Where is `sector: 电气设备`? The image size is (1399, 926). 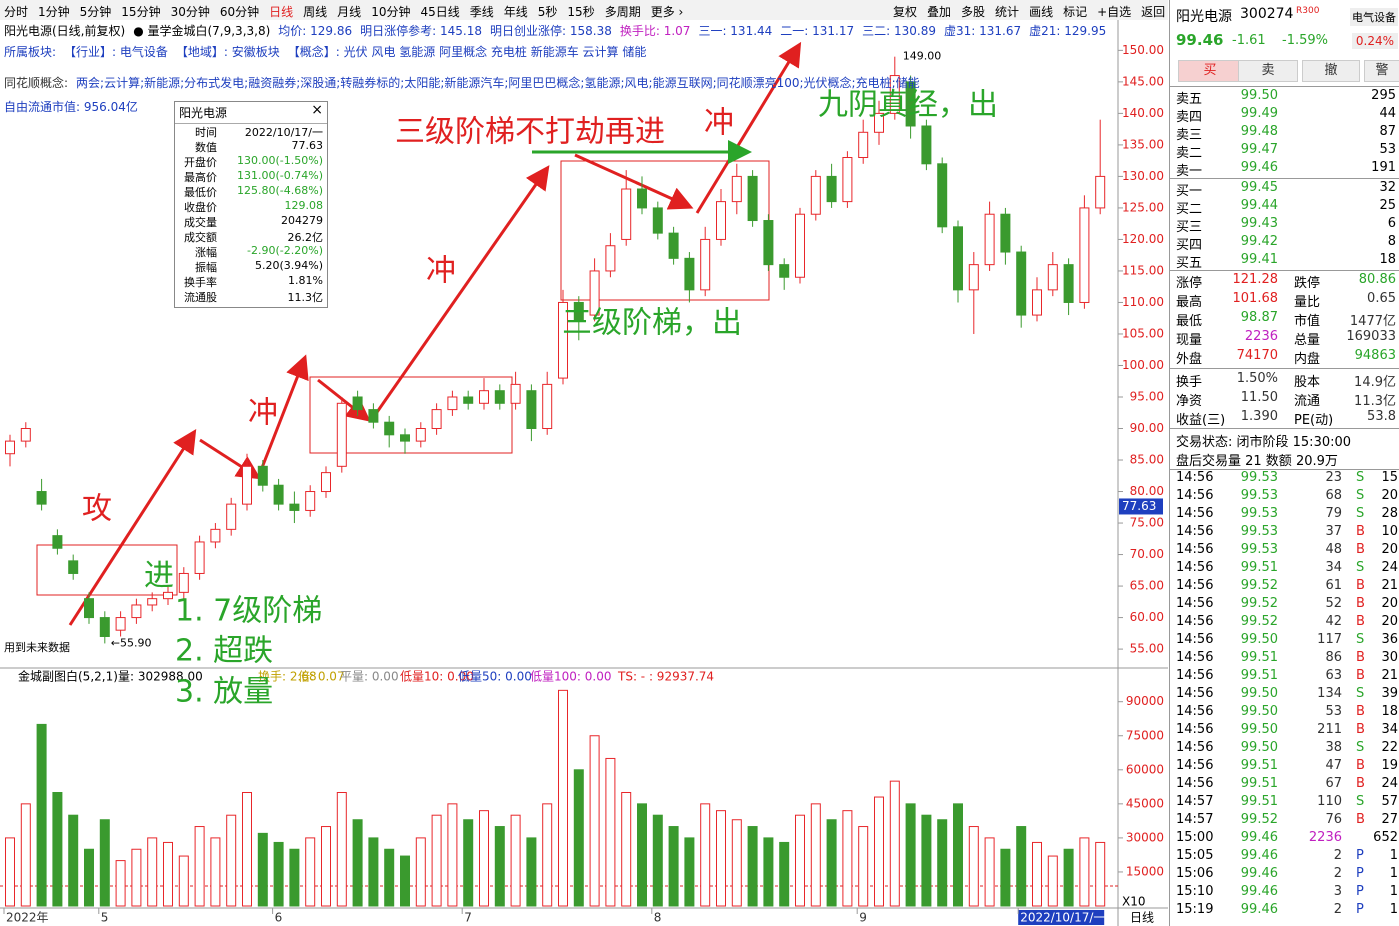
sector: 电气设备 is located at coordinates (1374, 17).